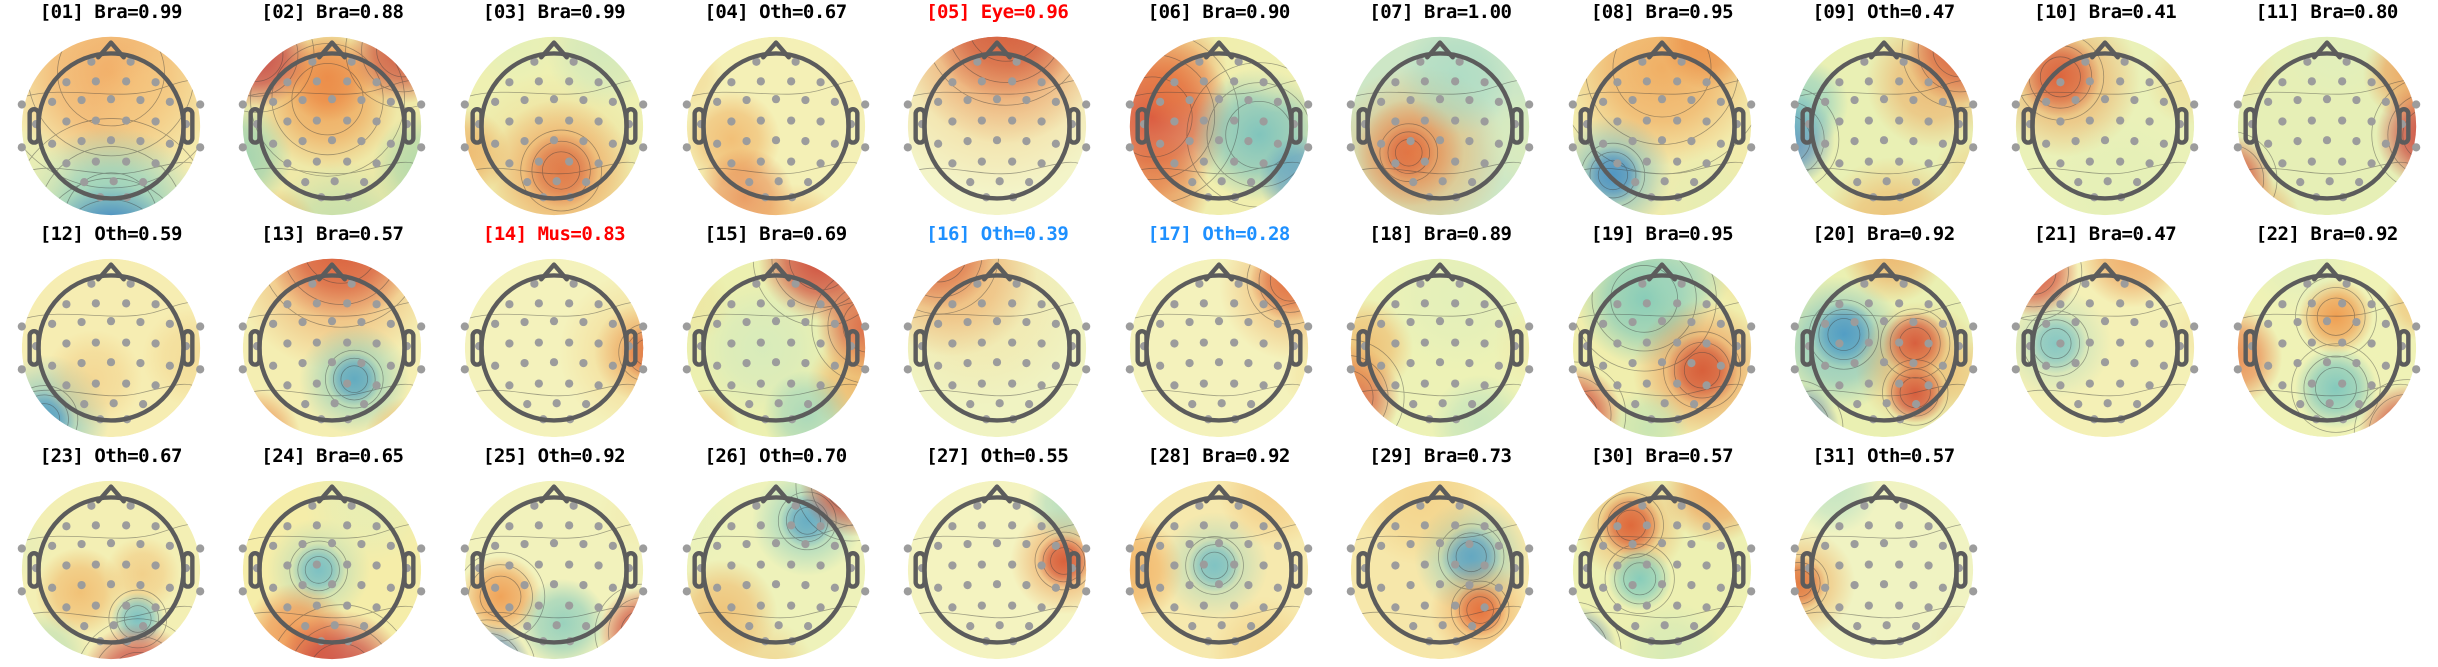 The image size is (2438, 667). I want to click on contour-lines, so click(555, 146).